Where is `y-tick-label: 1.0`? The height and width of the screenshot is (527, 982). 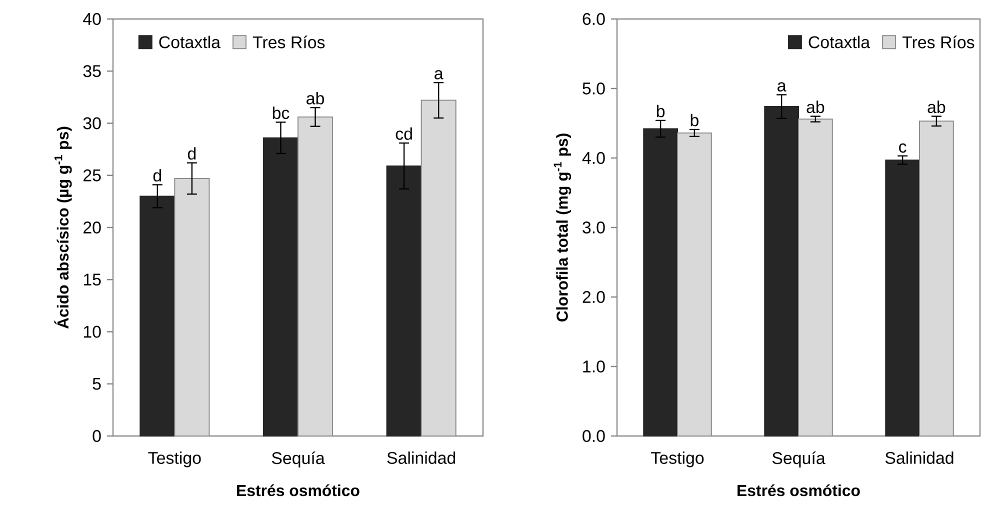
y-tick-label: 1.0 is located at coordinates (594, 366).